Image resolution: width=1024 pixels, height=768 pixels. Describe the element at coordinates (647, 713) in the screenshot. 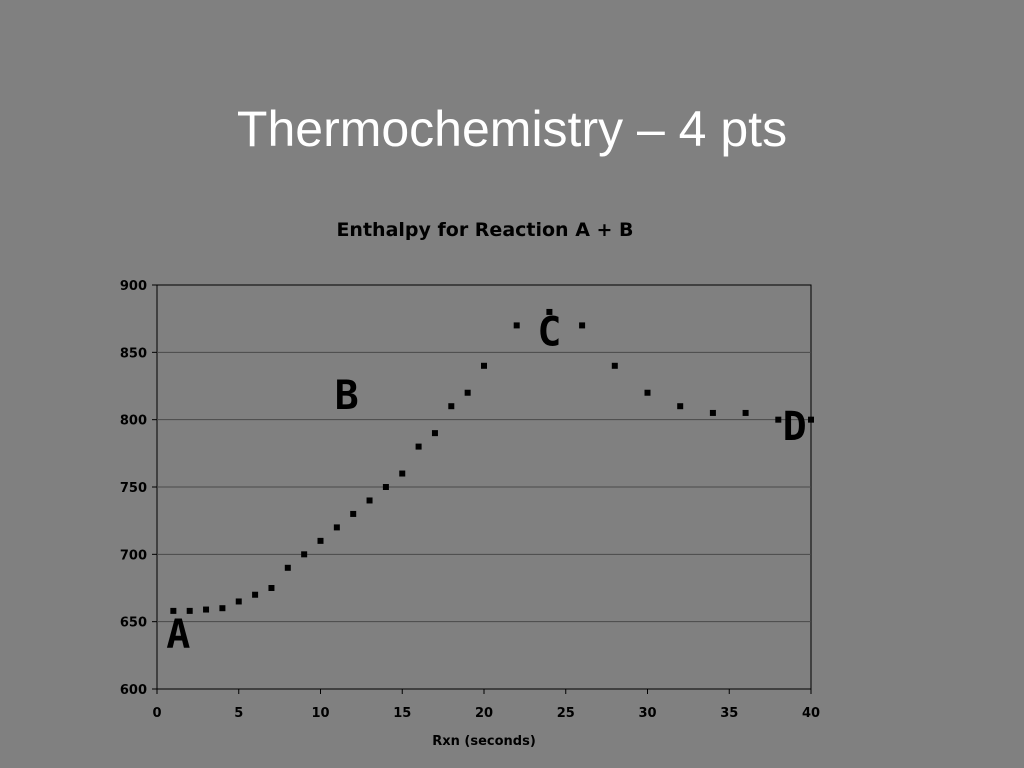

I see `x-tick-label: 30` at that location.